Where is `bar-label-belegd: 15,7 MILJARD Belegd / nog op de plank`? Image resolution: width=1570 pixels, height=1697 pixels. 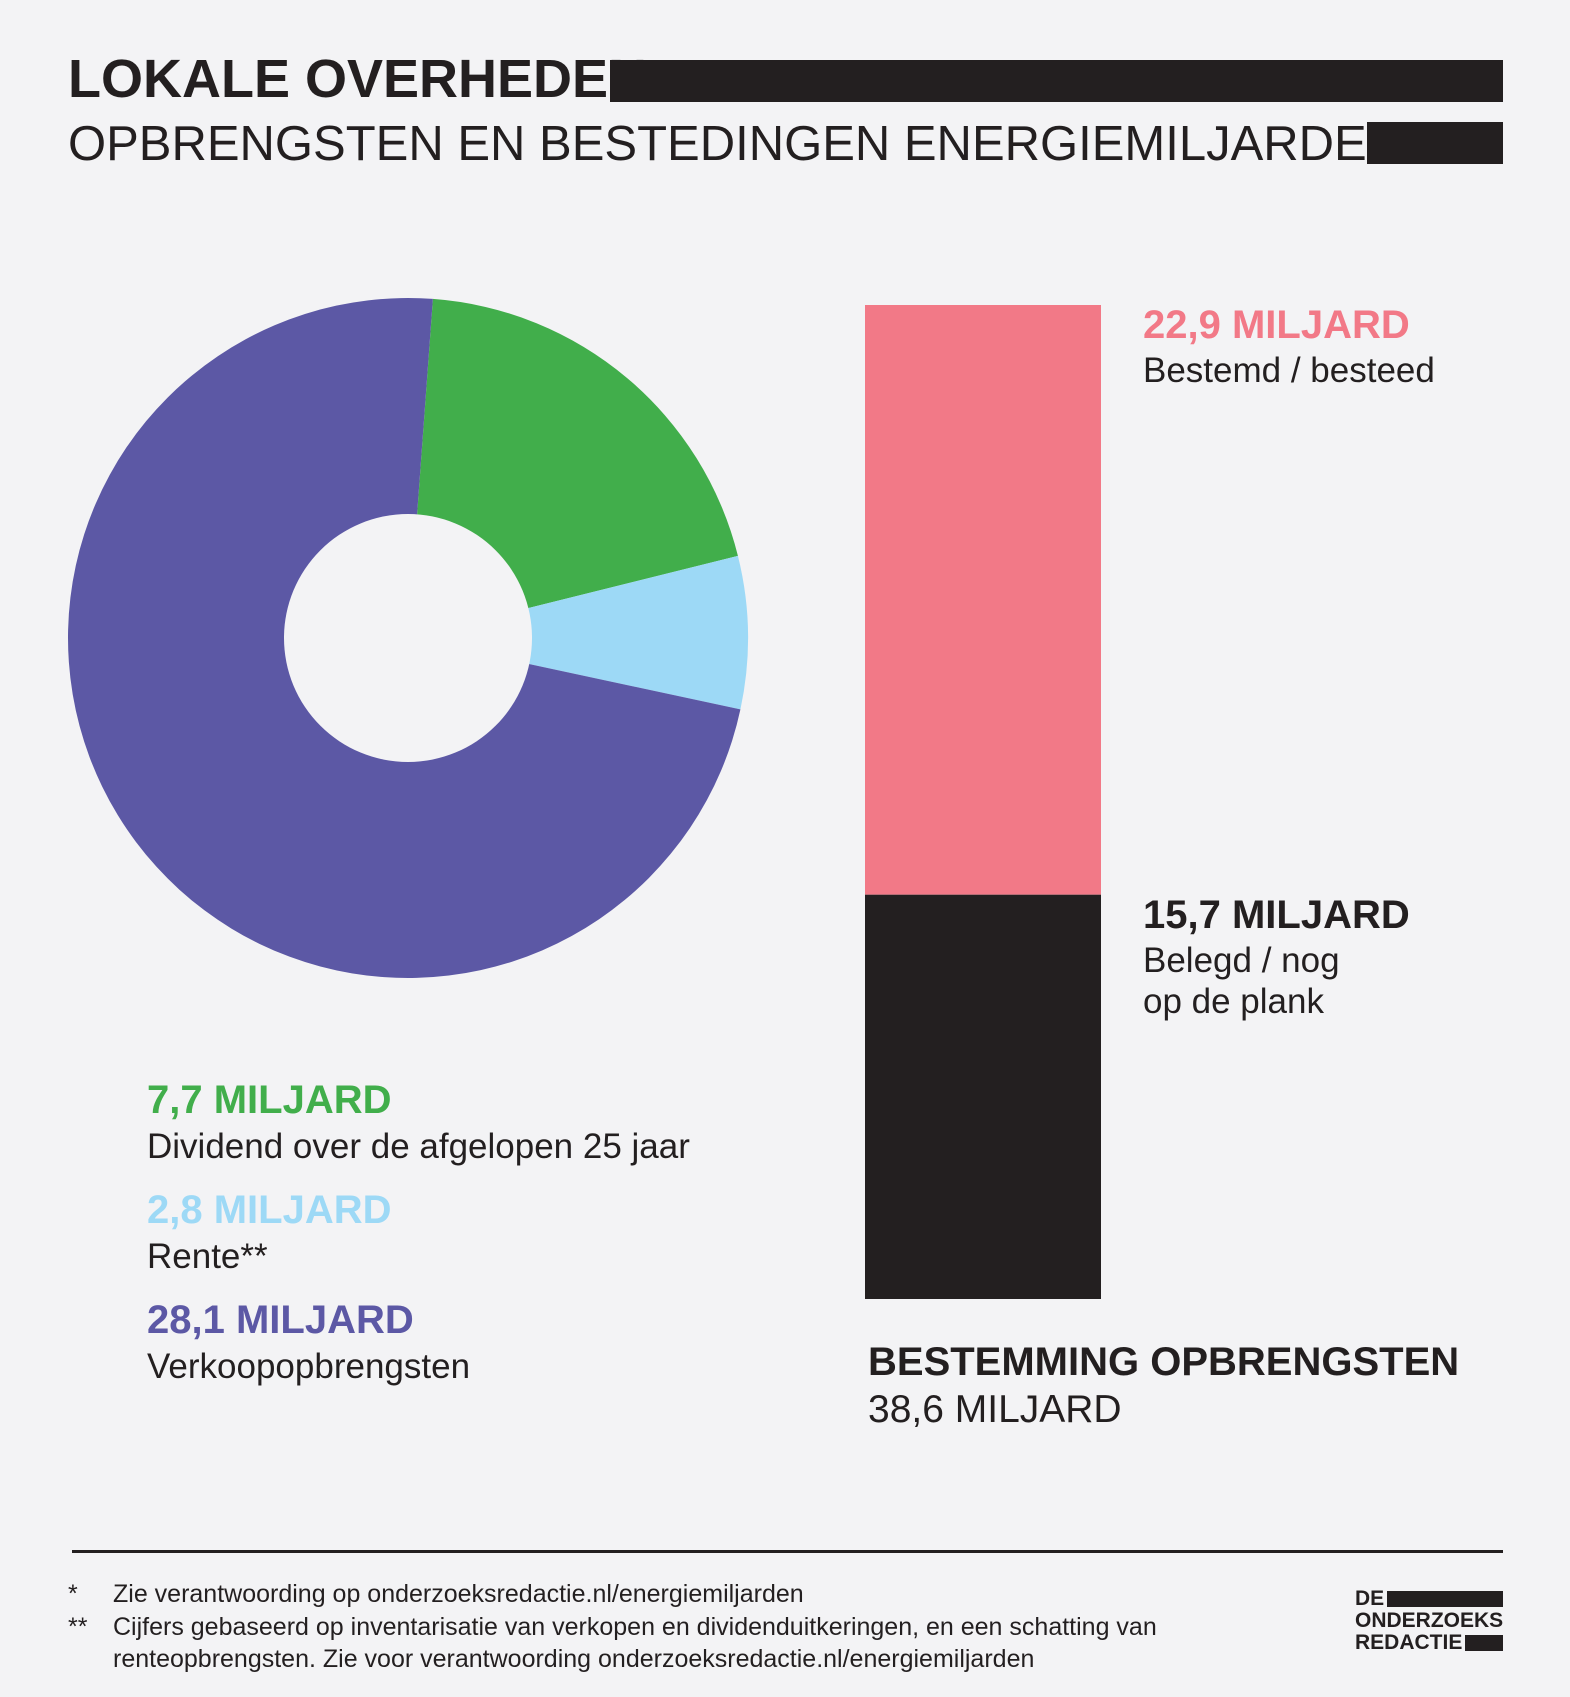
bar-label-belegd: 15,7 MILJARD Belegd / nog op de plank is located at coordinates (1276, 958).